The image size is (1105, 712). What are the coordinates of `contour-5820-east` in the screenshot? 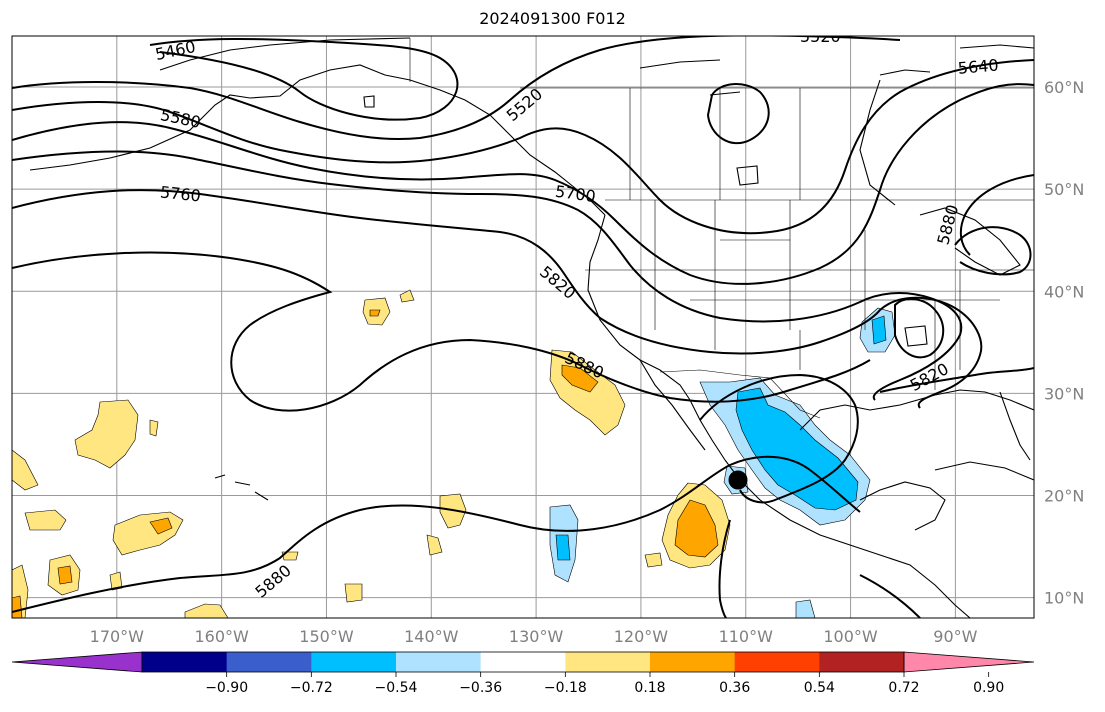 It's located at (956, 380).